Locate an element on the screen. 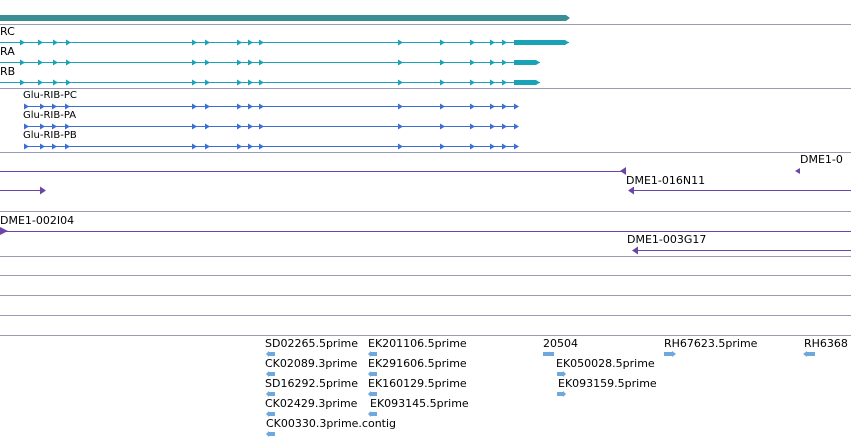  gene-span-bar is located at coordinates (283, 18).